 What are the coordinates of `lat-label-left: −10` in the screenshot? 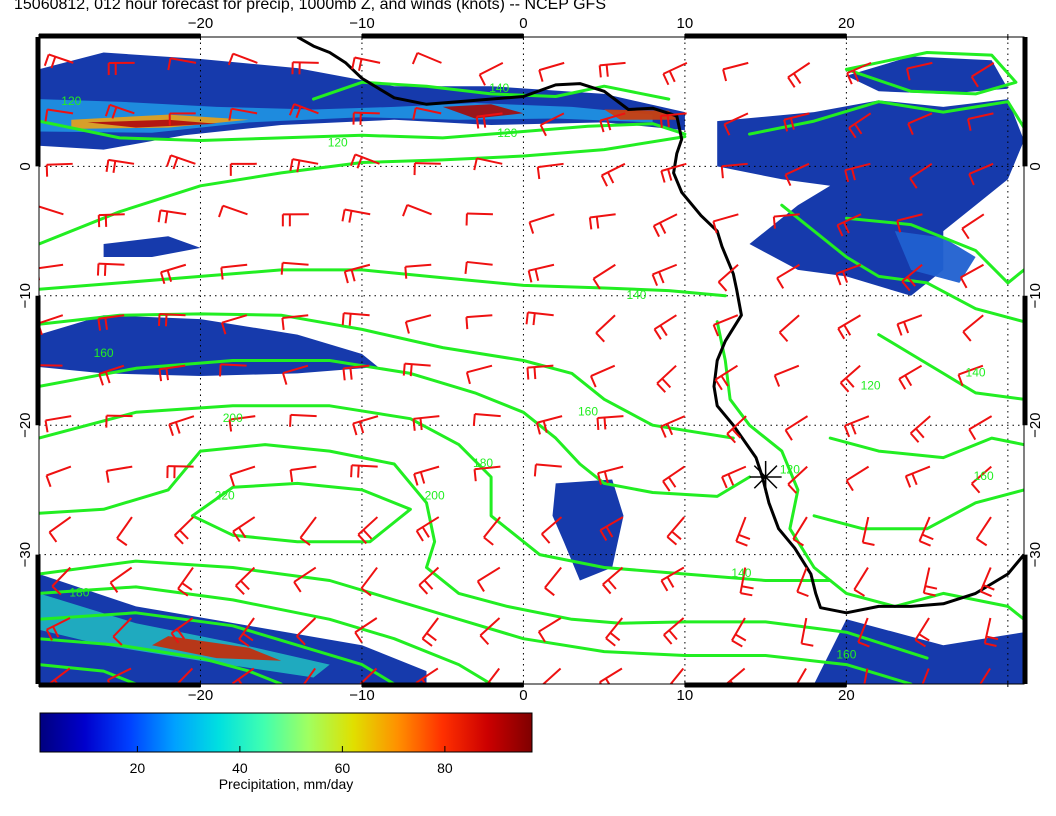 It's located at (25, 295).